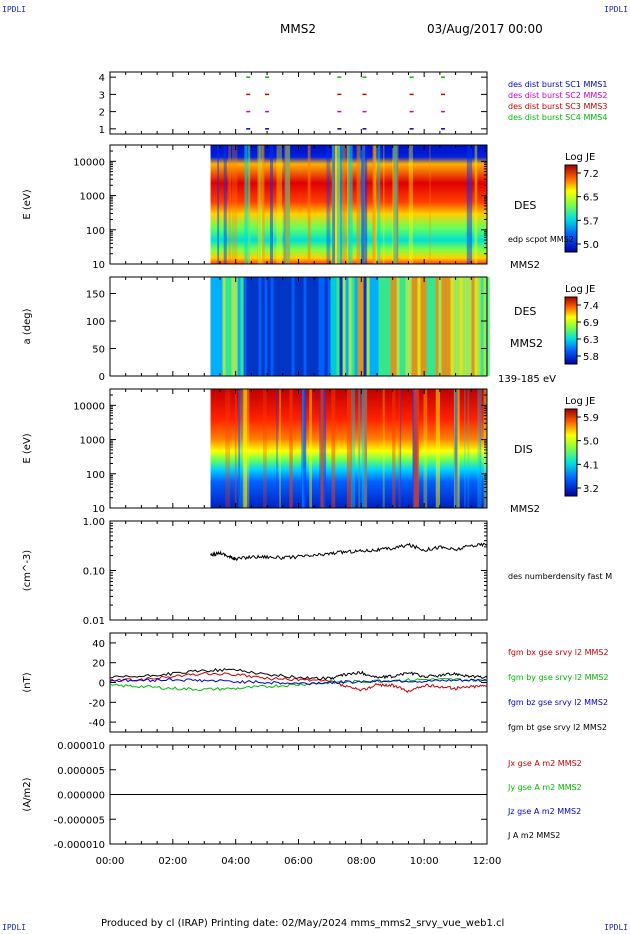  I want to click on series-line, so click(298, 685).